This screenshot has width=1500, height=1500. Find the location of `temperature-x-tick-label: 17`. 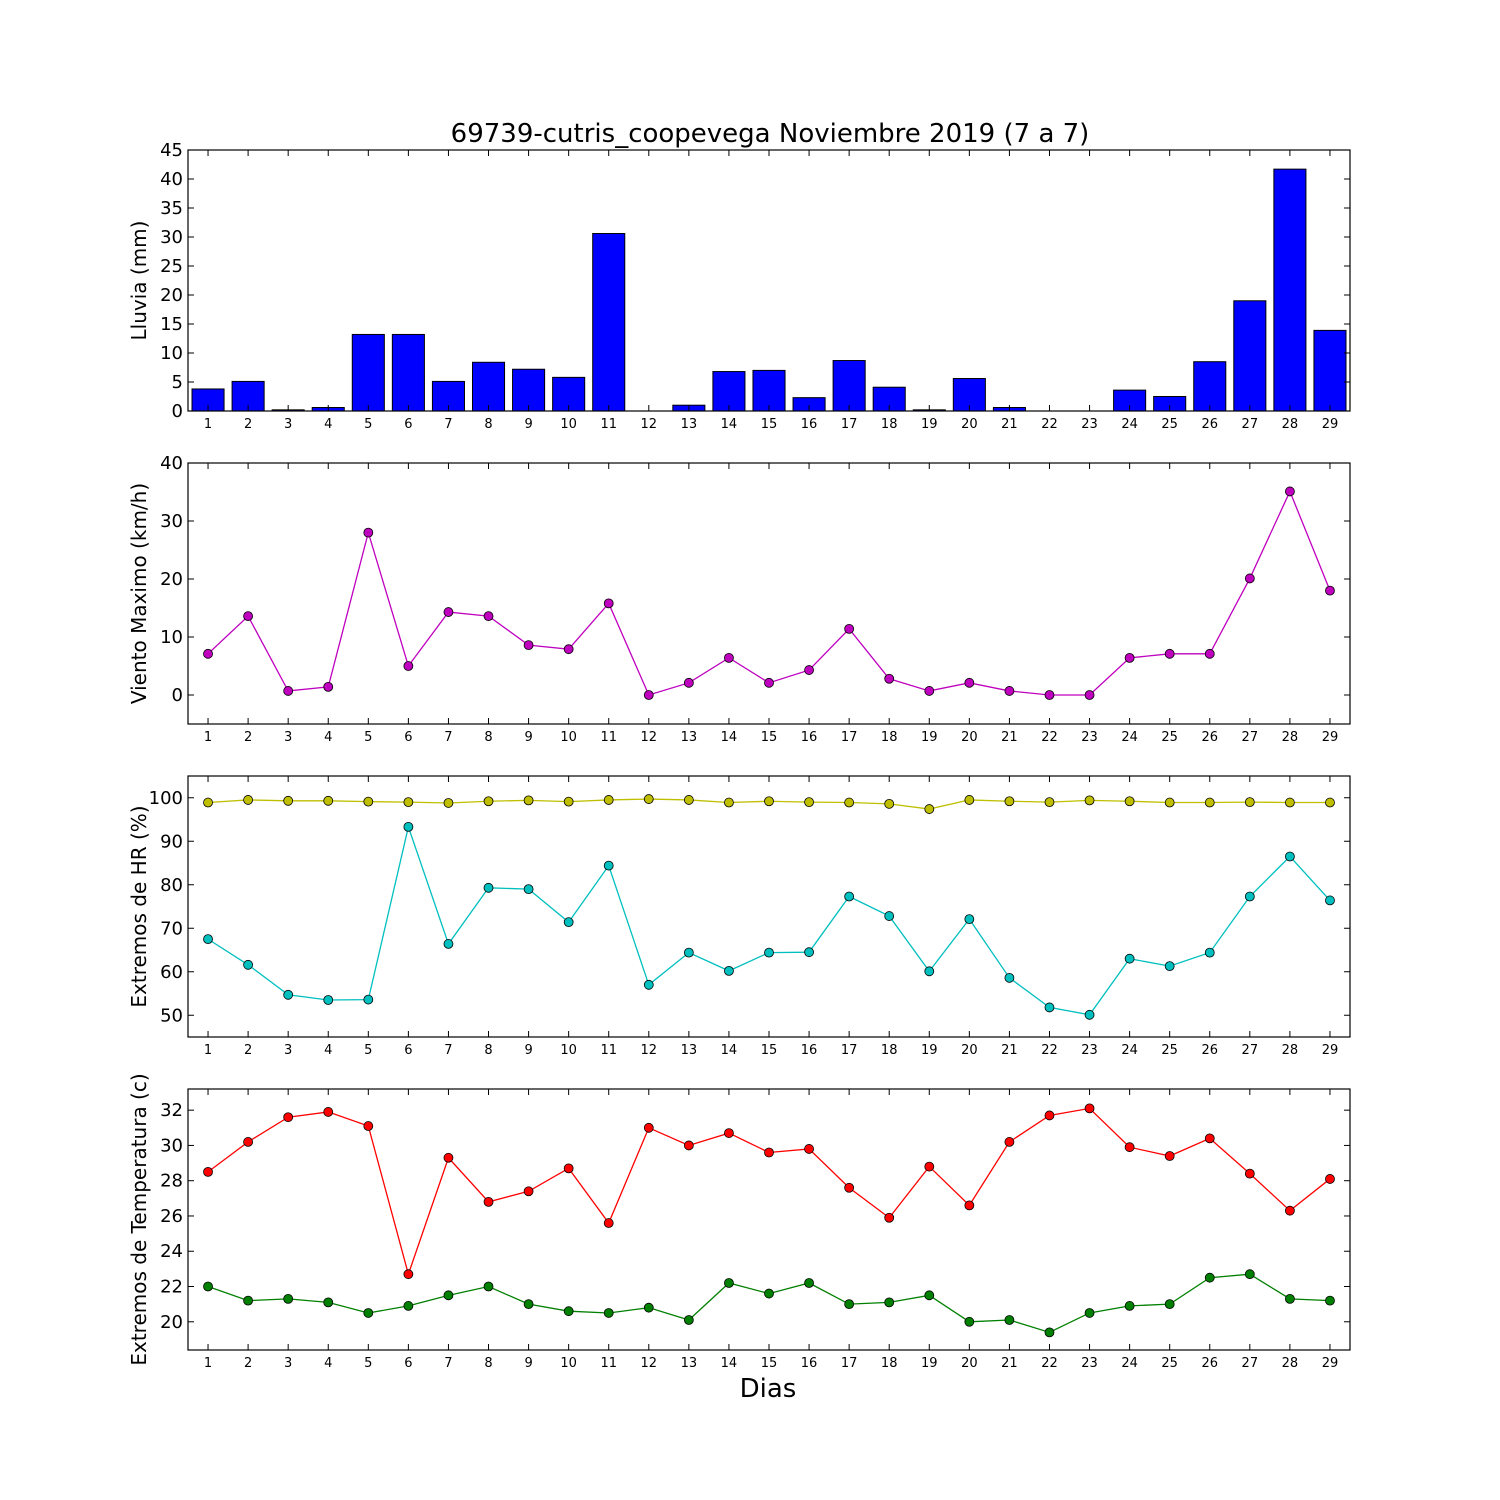

temperature-x-tick-label: 17 is located at coordinates (849, 1363).